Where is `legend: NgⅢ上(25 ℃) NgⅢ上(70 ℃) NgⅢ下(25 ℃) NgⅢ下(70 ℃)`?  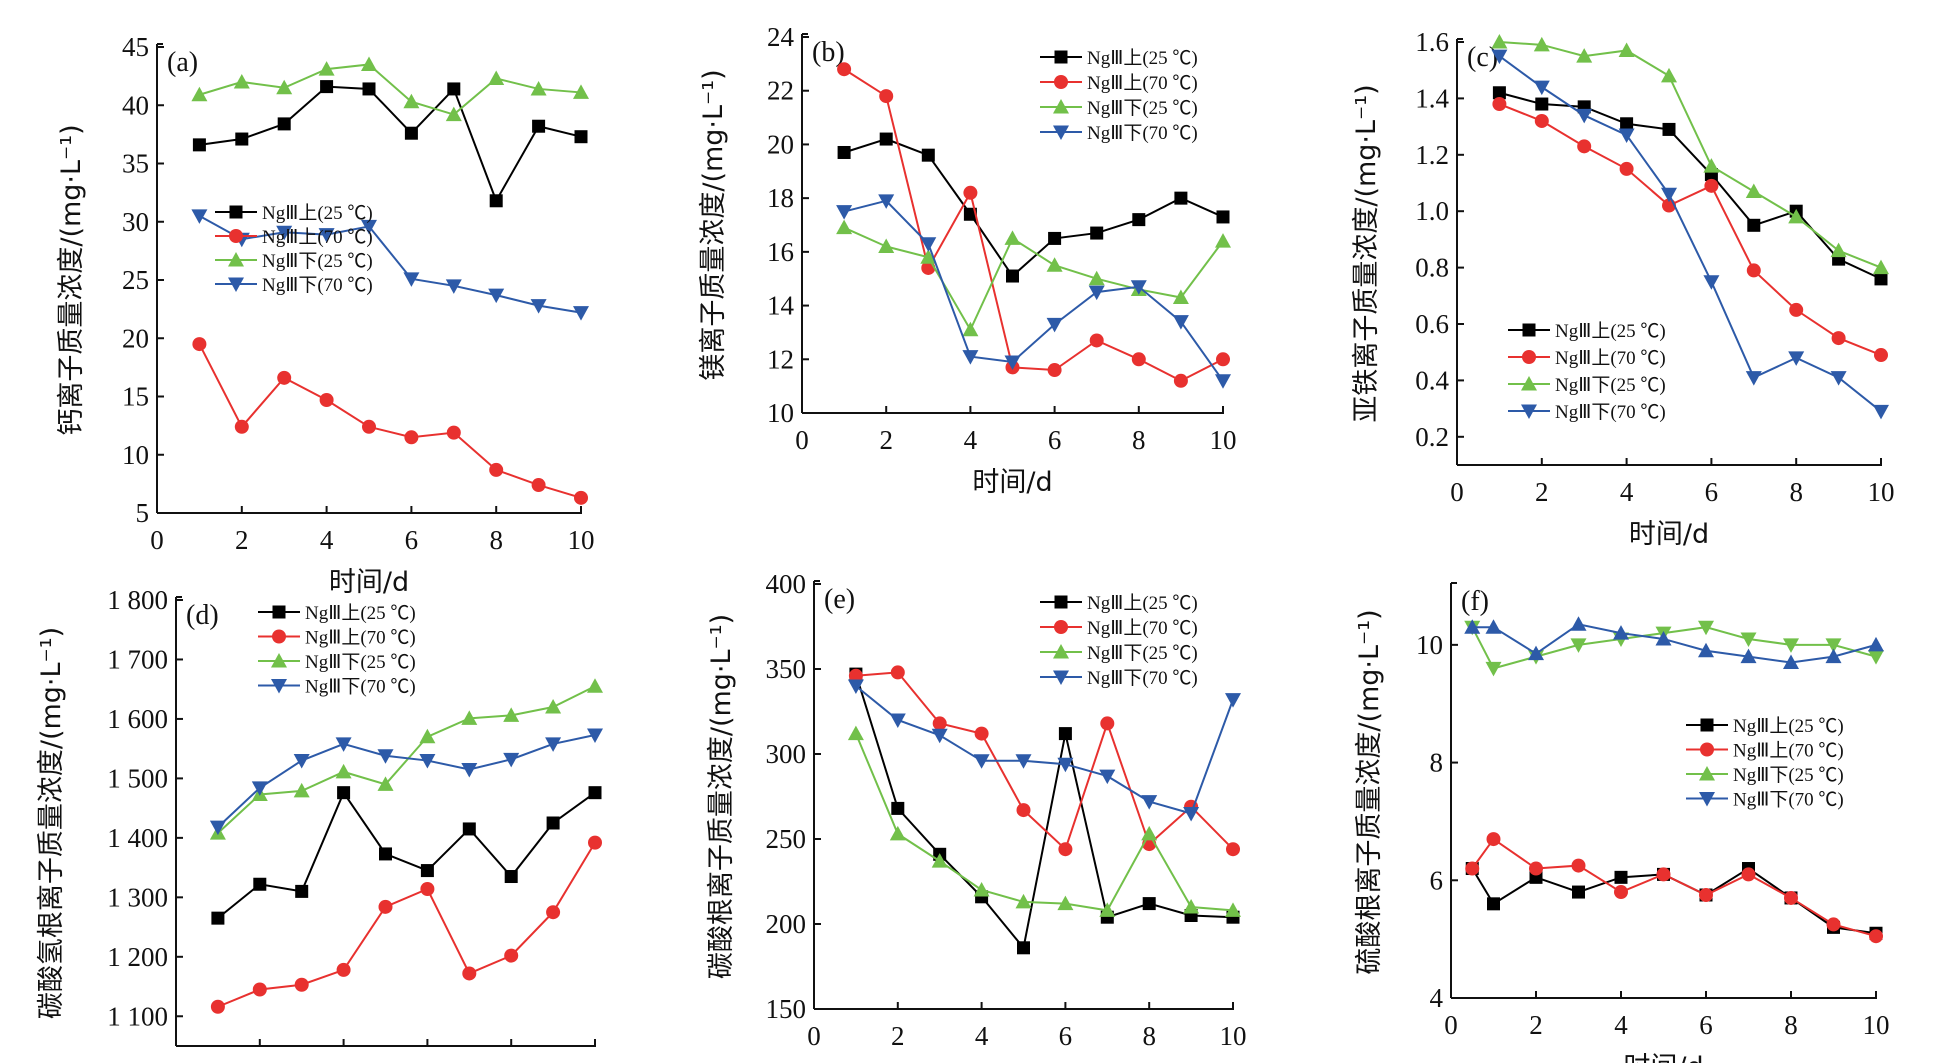
legend: NgⅢ上(25 ℃) NgⅢ上(70 ℃) NgⅢ下(25 ℃) NgⅢ下(70 ℃) is located at coordinates (1119, 640).